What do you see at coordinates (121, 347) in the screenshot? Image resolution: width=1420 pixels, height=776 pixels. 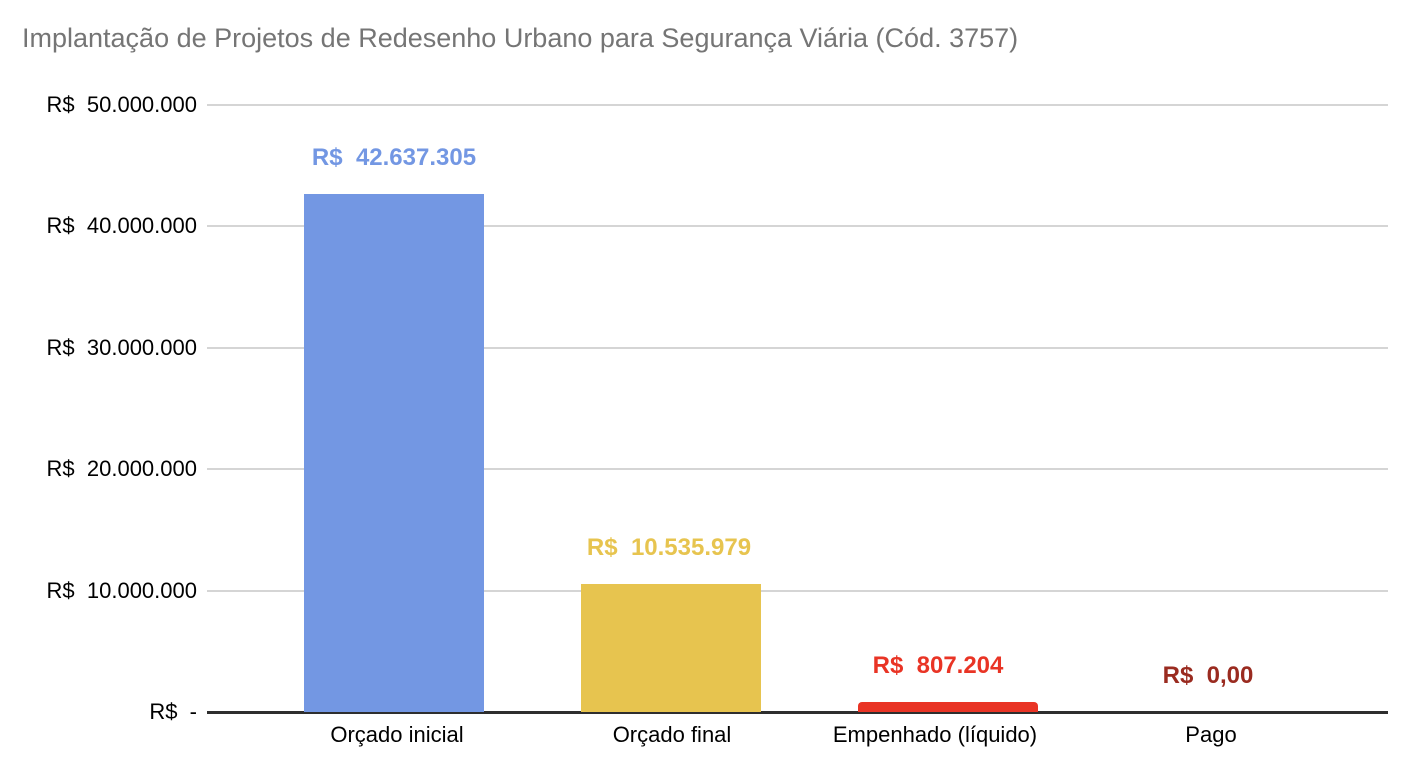 I see `y-tick-label: R$ 30.000.000` at bounding box center [121, 347].